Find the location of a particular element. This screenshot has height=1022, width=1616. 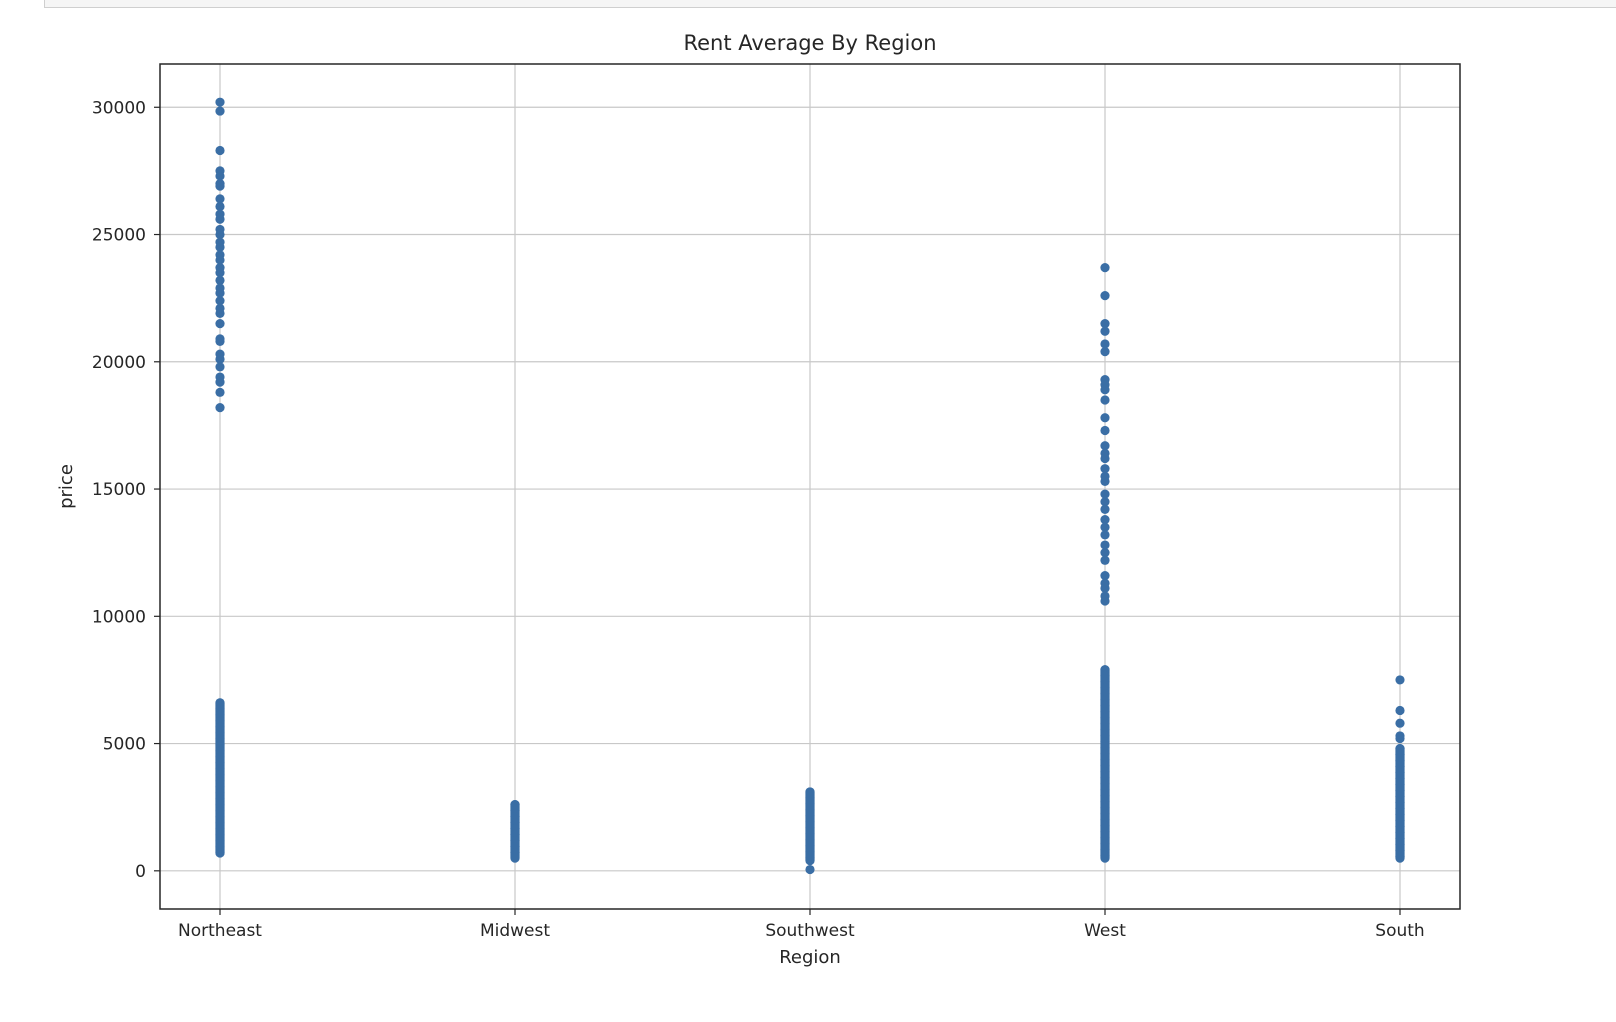

y-tick-label: 0 is located at coordinates (140, 872).